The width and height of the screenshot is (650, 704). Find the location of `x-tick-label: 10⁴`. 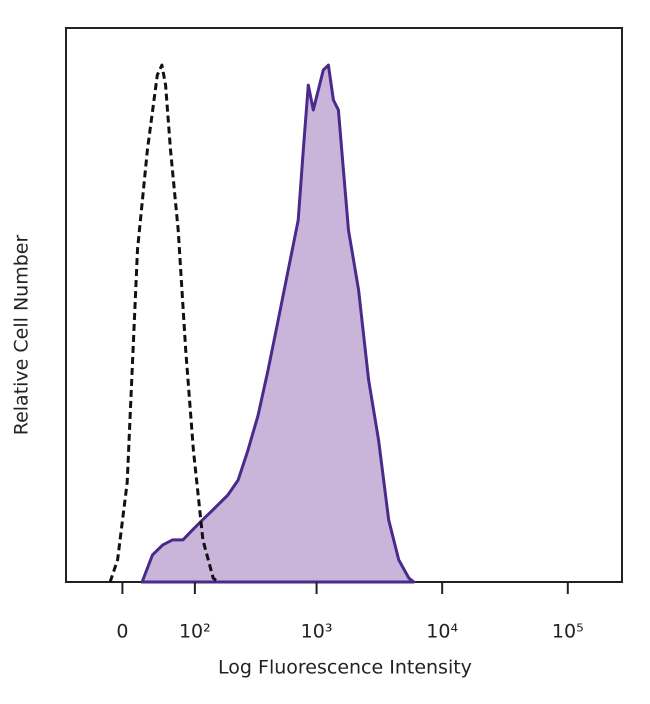

x-tick-label: 10⁴ is located at coordinates (442, 632).